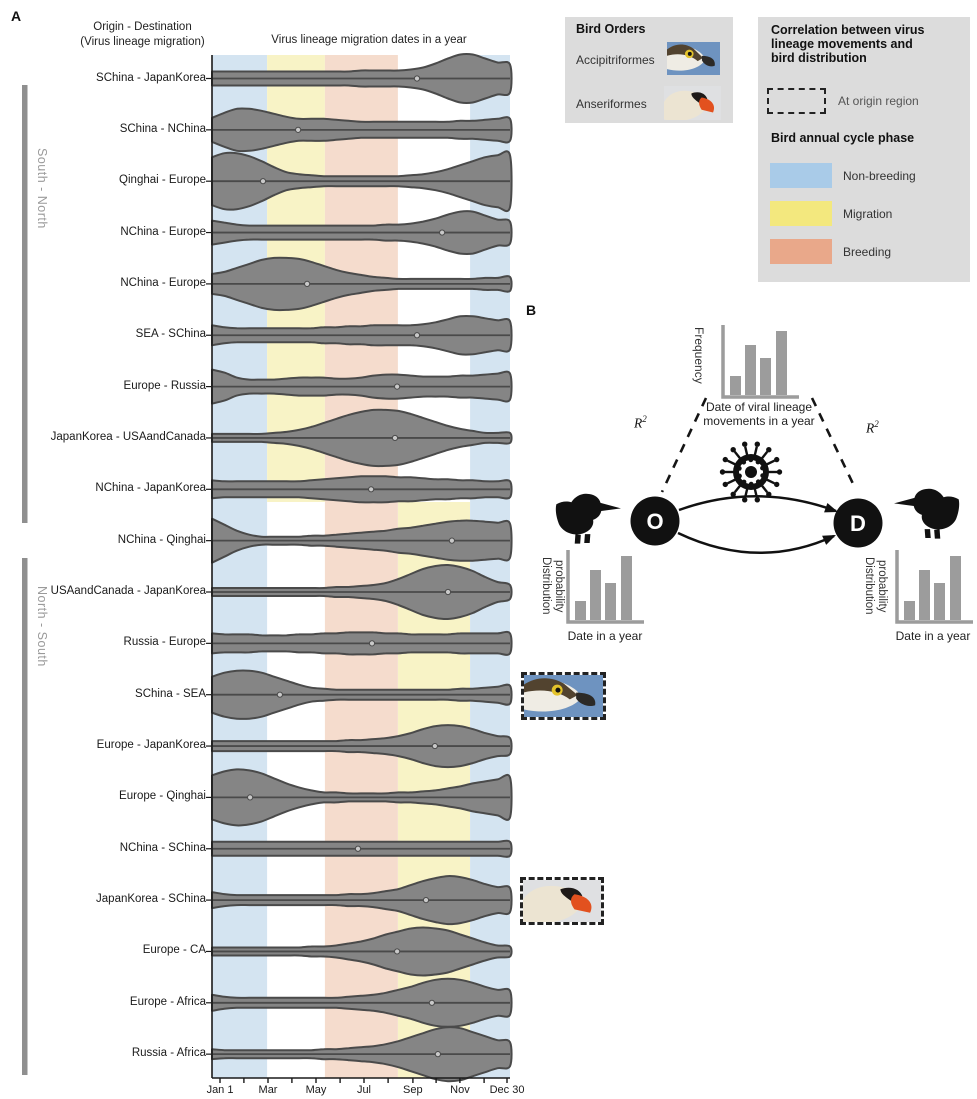 Image resolution: width=977 pixels, height=1099 pixels. I want to click on row-label: SChina - NChina, so click(162, 128).